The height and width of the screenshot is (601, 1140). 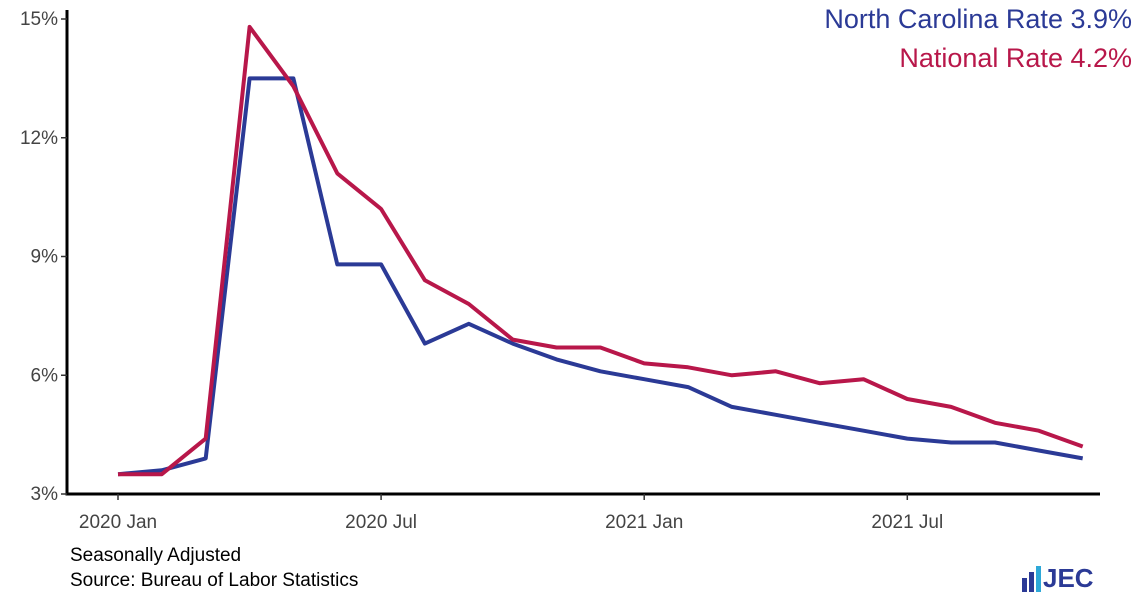 What do you see at coordinates (45, 375) in the screenshot?
I see `y-tick-label: 6%` at bounding box center [45, 375].